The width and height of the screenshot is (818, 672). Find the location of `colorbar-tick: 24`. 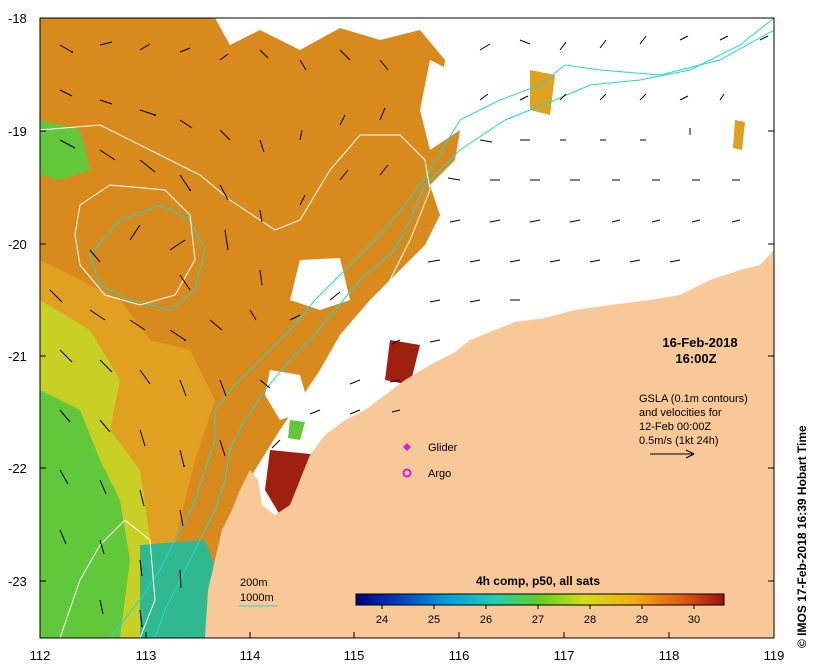

colorbar-tick: 24 is located at coordinates (382, 620).